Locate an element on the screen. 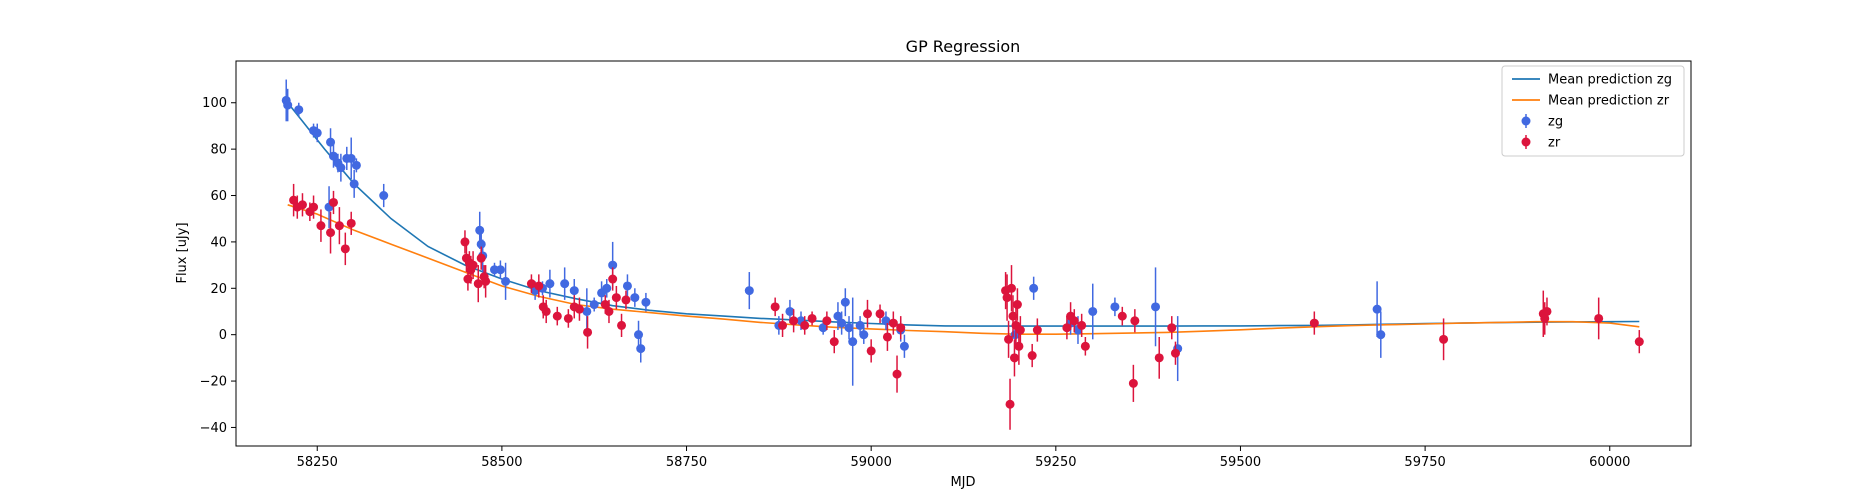 The width and height of the screenshot is (1875, 500). y-tick-label: 100 is located at coordinates (214, 103).